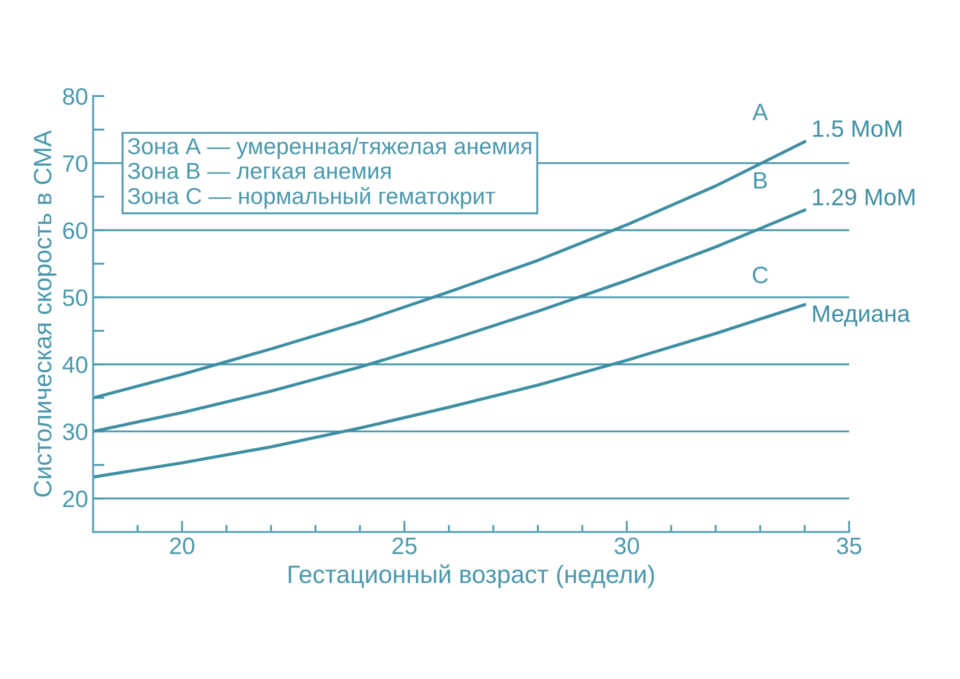  What do you see at coordinates (760, 112) in the screenshot?
I see `annotation: A` at bounding box center [760, 112].